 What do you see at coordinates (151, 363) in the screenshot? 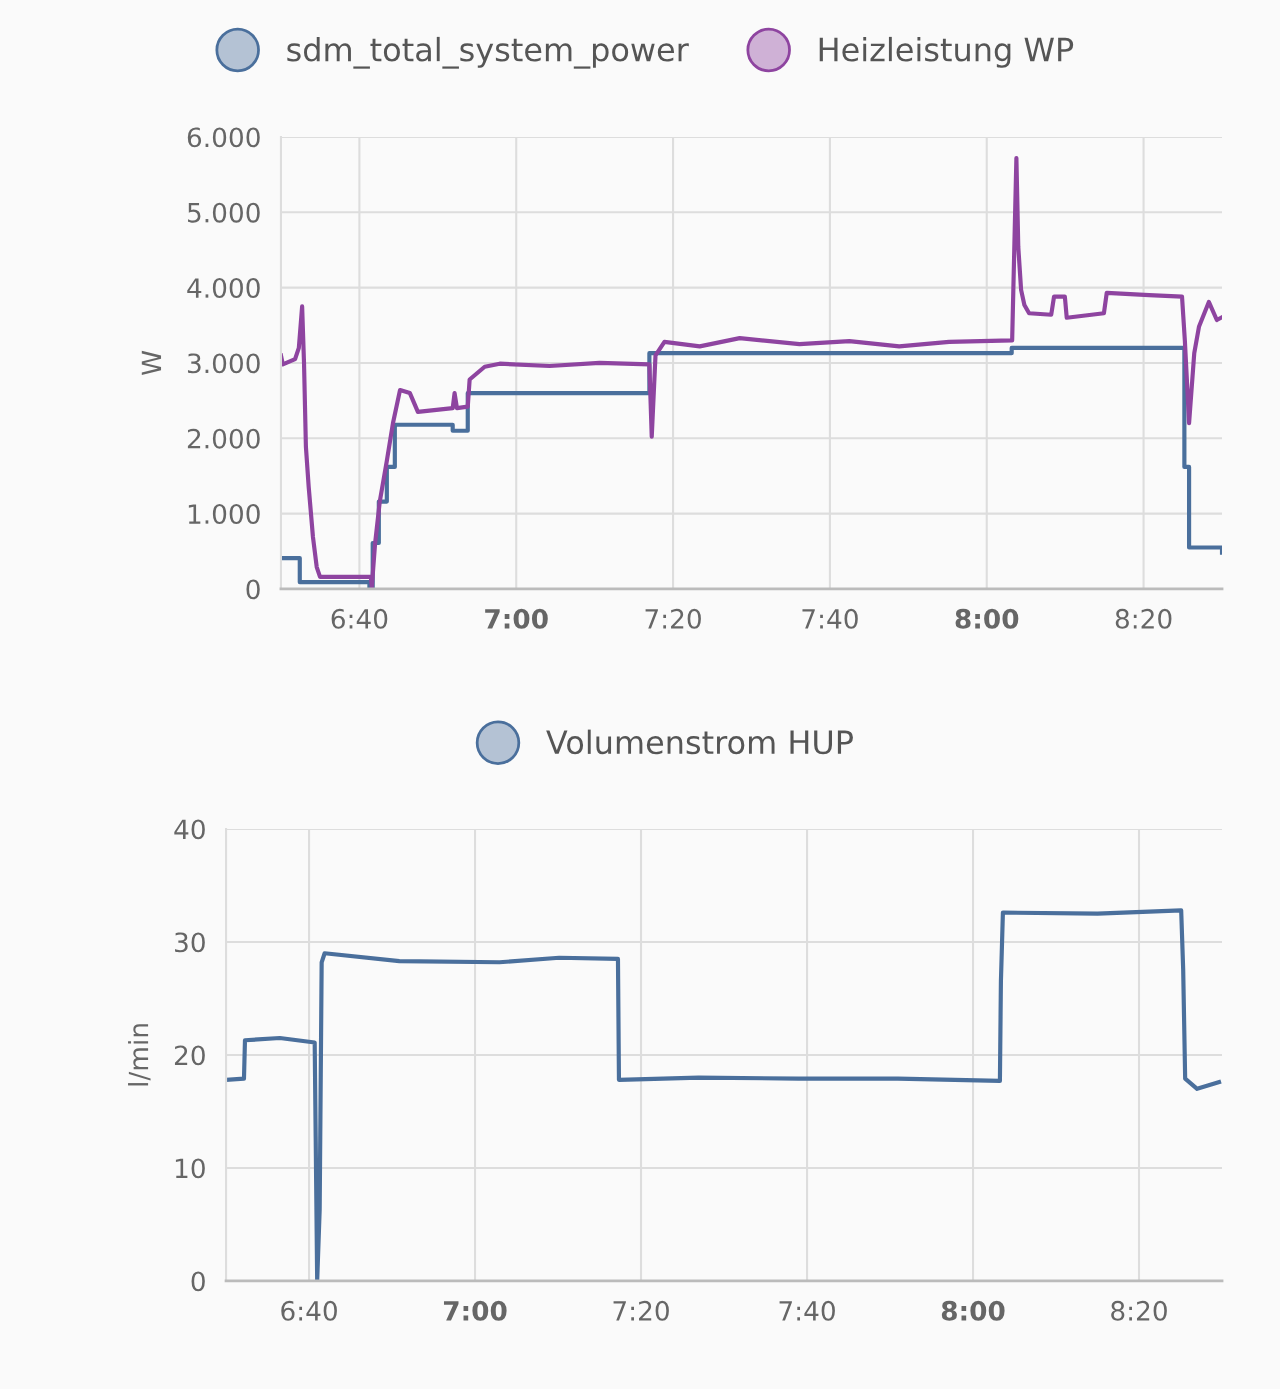
I see `y-axis-title: W` at bounding box center [151, 363].